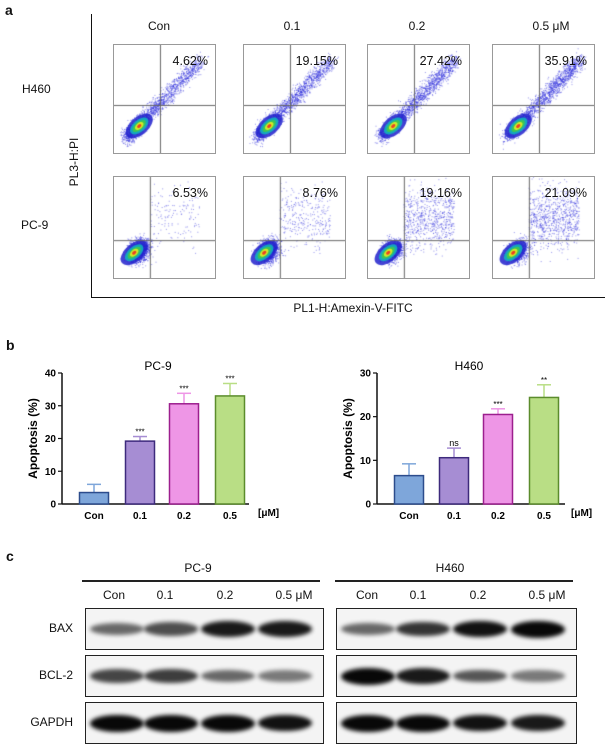  What do you see at coordinates (55, 675) in the screenshot?
I see `protein-label: BCL-2` at bounding box center [55, 675].